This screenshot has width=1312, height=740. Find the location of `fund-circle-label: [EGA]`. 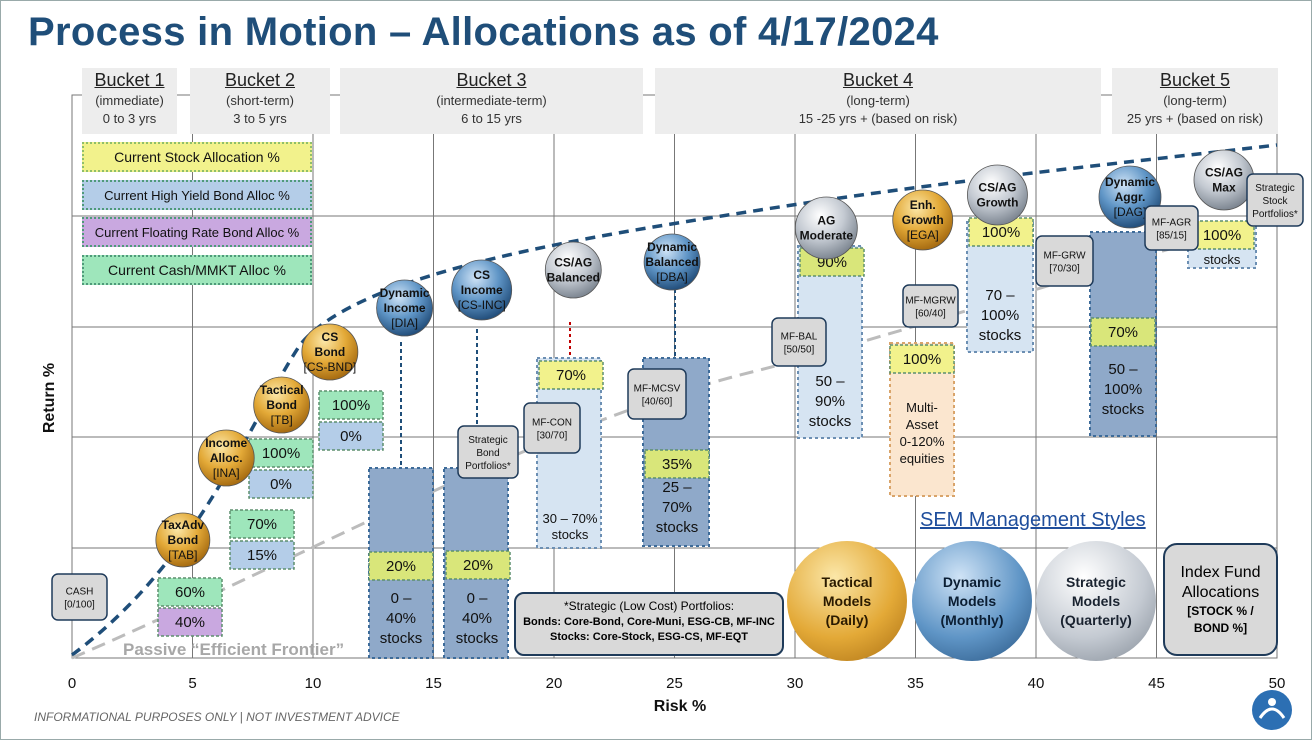

fund-circle-label: [EGA] is located at coordinates (923, 235).